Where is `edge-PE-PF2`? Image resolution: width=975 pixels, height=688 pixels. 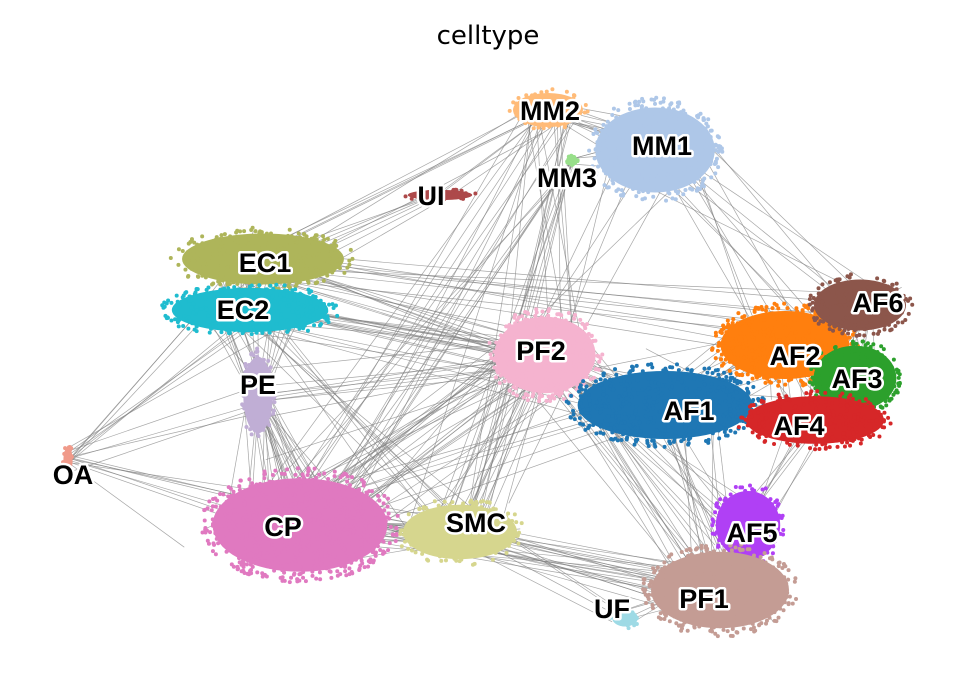 edge-PE-PF2 is located at coordinates (395, 380).